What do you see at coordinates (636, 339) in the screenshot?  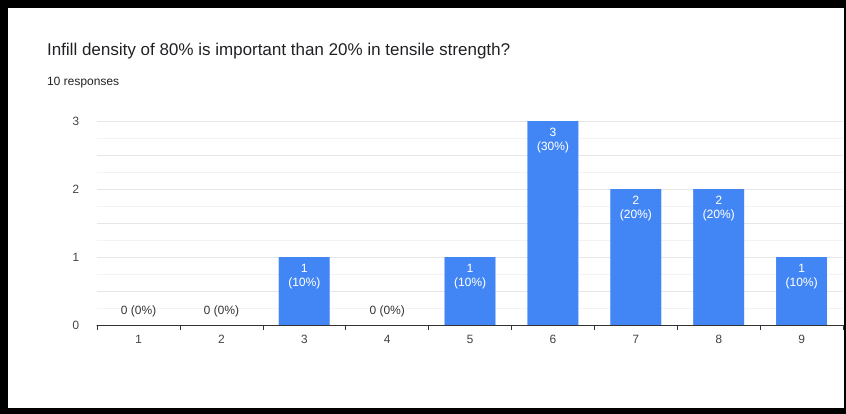 I see `x-tick-label: 7` at bounding box center [636, 339].